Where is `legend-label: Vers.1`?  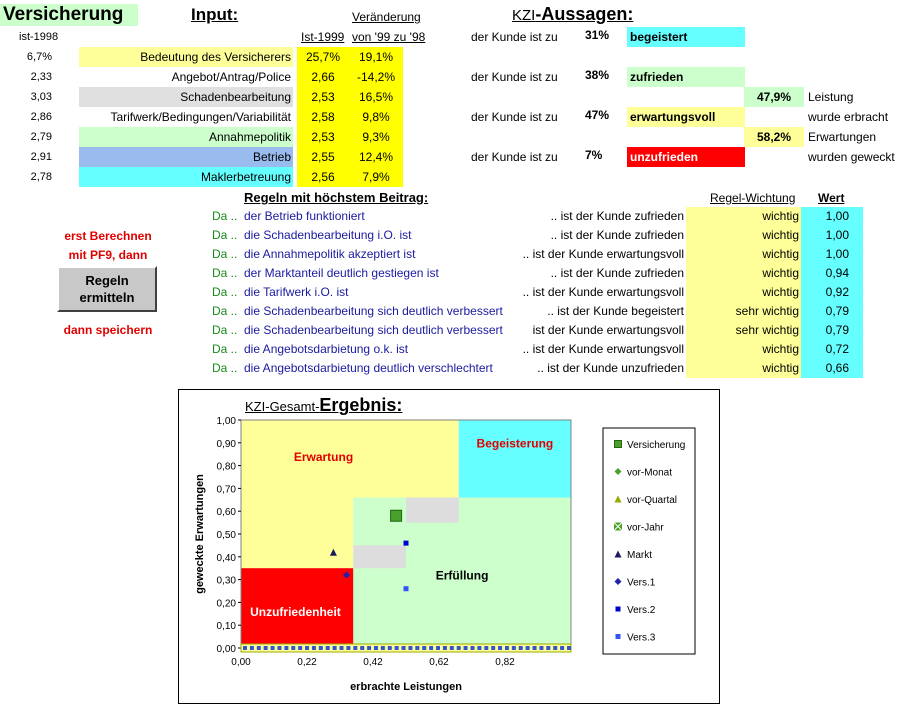 legend-label: Vers.1 is located at coordinates (641, 583).